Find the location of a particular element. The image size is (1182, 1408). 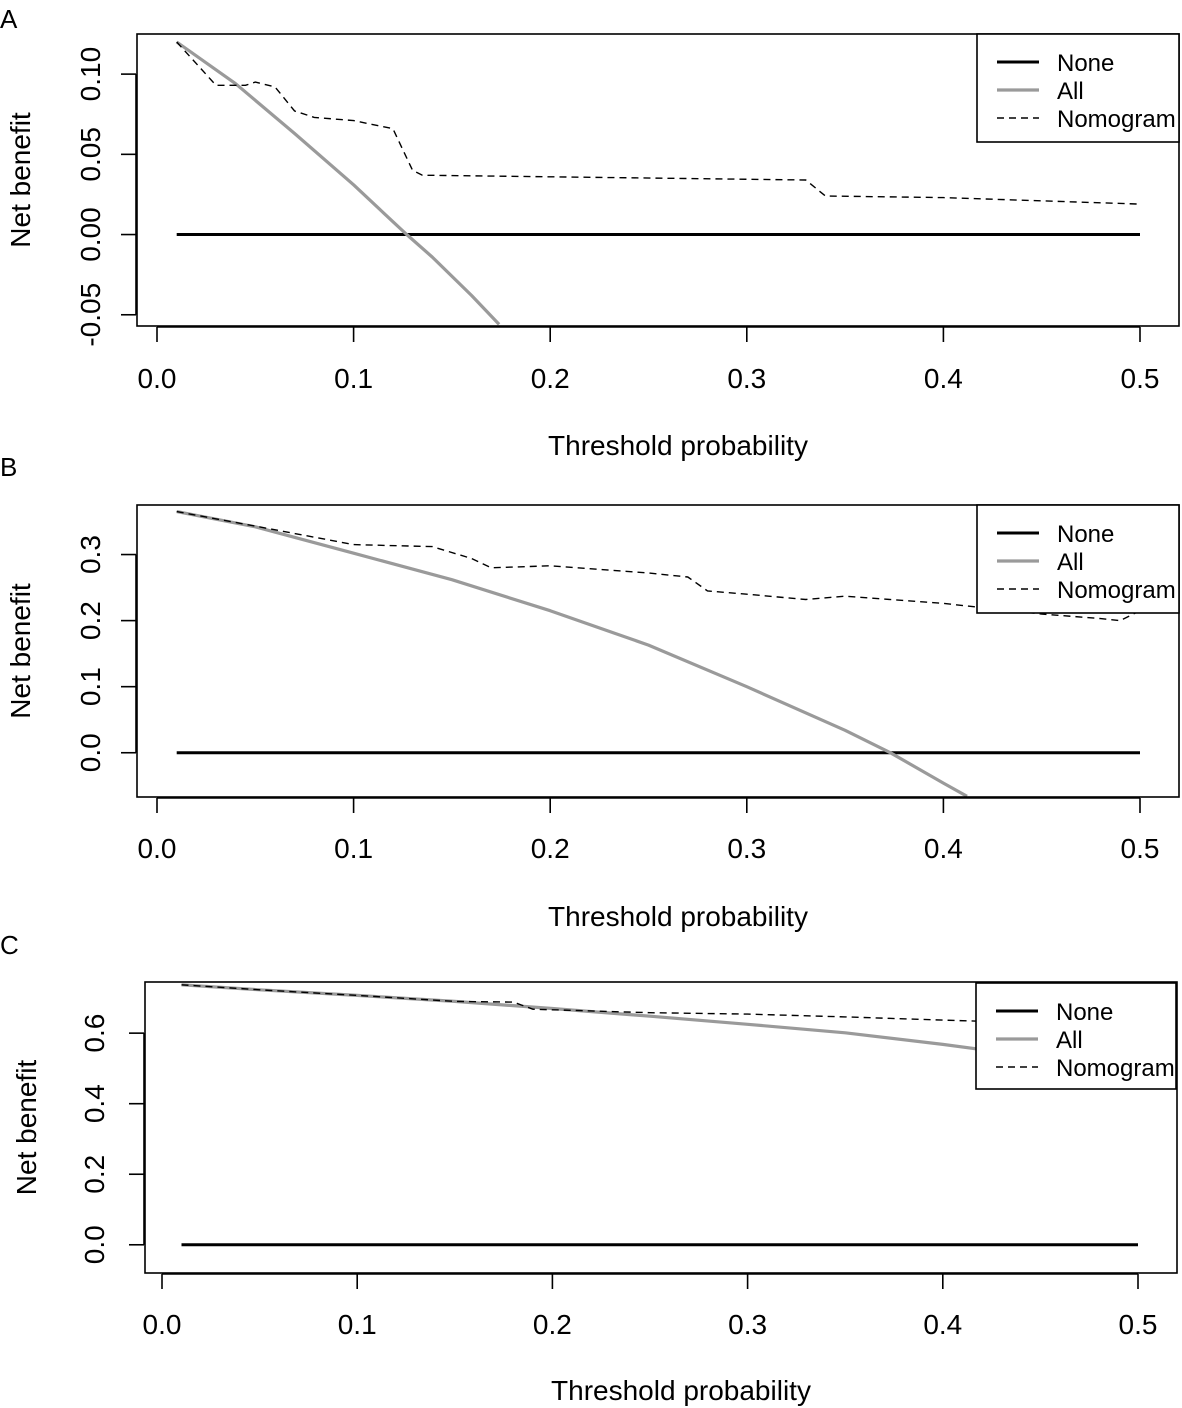

y-tick-label: -0.05 is located at coordinates (90, 315).